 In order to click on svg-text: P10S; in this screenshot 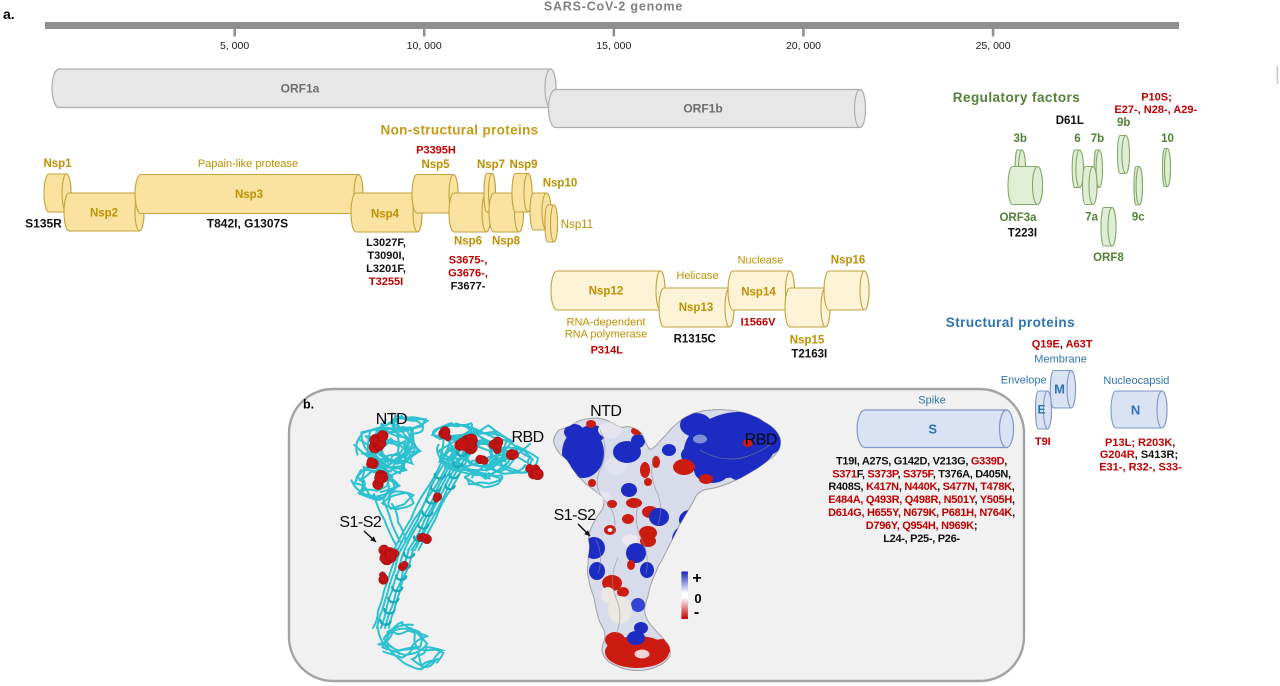, I will do `click(1156, 98)`.